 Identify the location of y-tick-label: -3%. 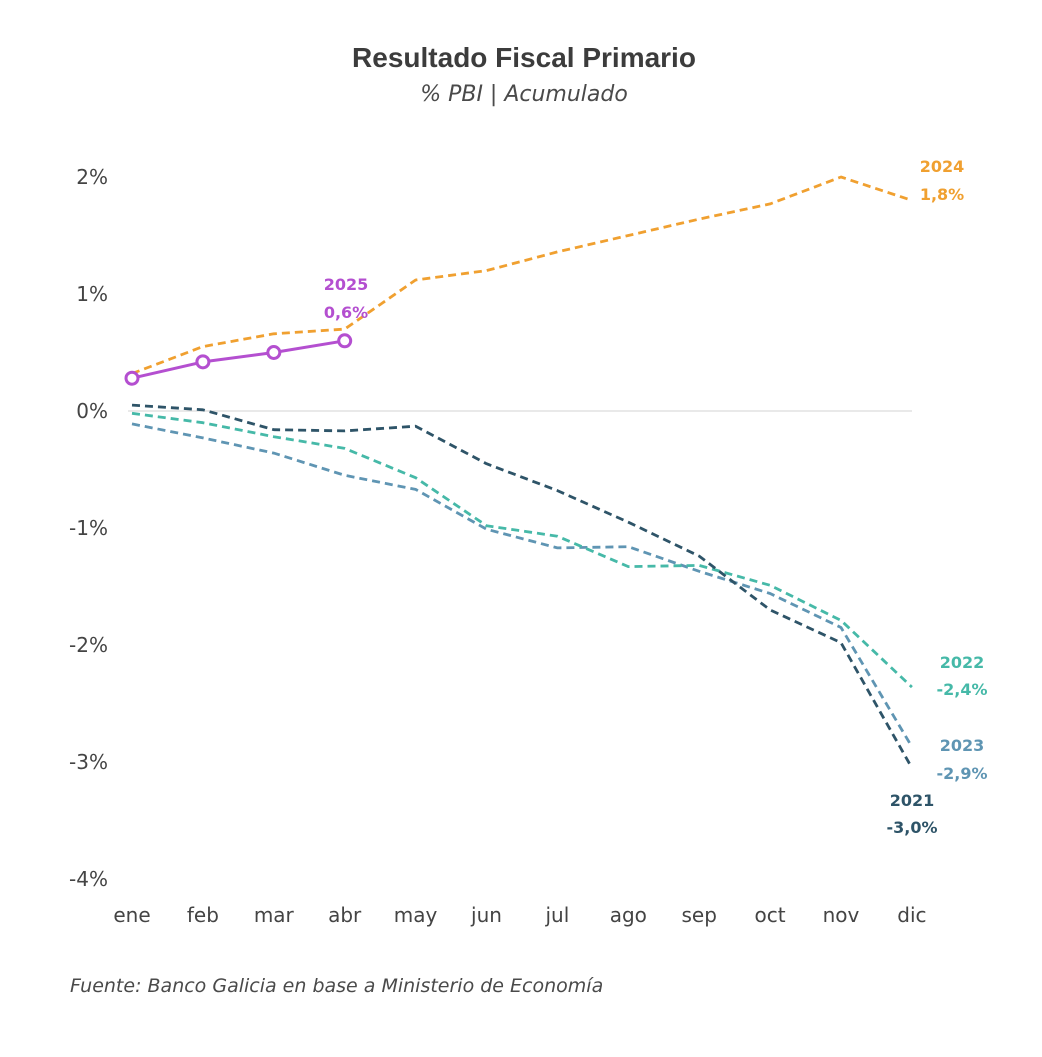
(88, 762).